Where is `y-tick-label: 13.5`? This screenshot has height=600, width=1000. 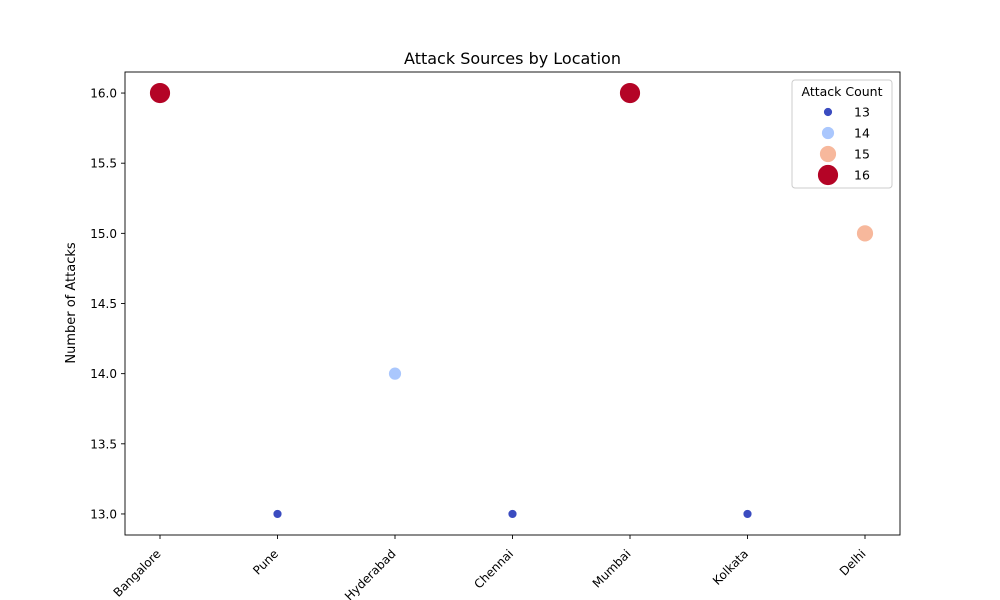 y-tick-label: 13.5 is located at coordinates (103, 444).